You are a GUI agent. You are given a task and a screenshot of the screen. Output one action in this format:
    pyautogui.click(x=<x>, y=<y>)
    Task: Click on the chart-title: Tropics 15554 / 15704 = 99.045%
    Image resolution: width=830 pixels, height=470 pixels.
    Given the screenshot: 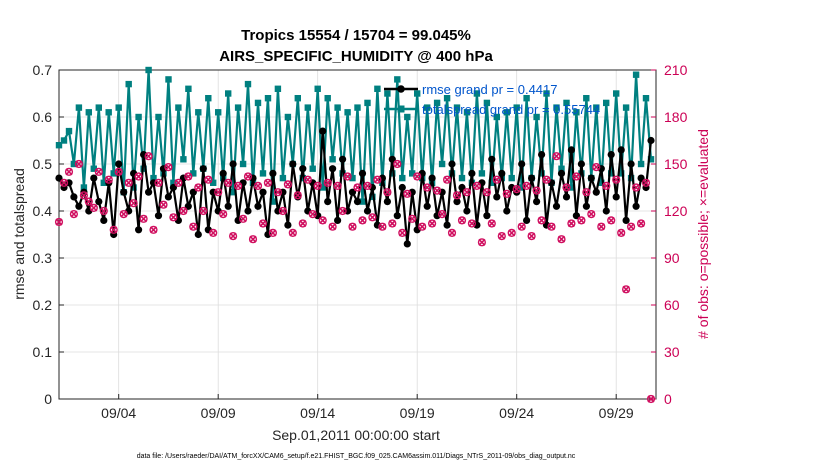 What is the action you would take?
    pyautogui.click(x=356, y=35)
    